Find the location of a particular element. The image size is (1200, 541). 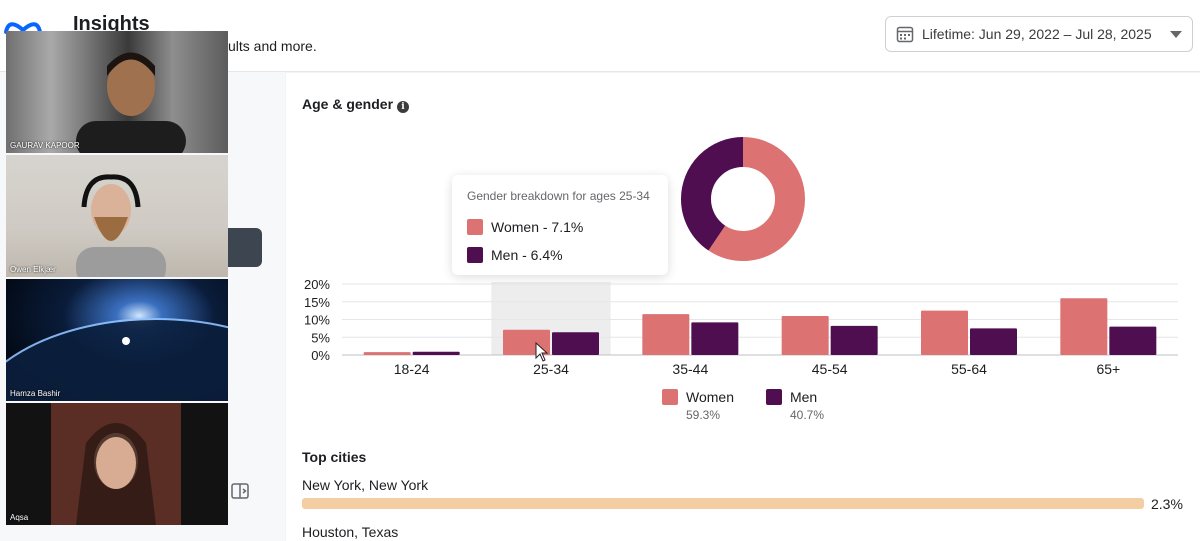

participant-tile: Aqsa is located at coordinates (117, 464).